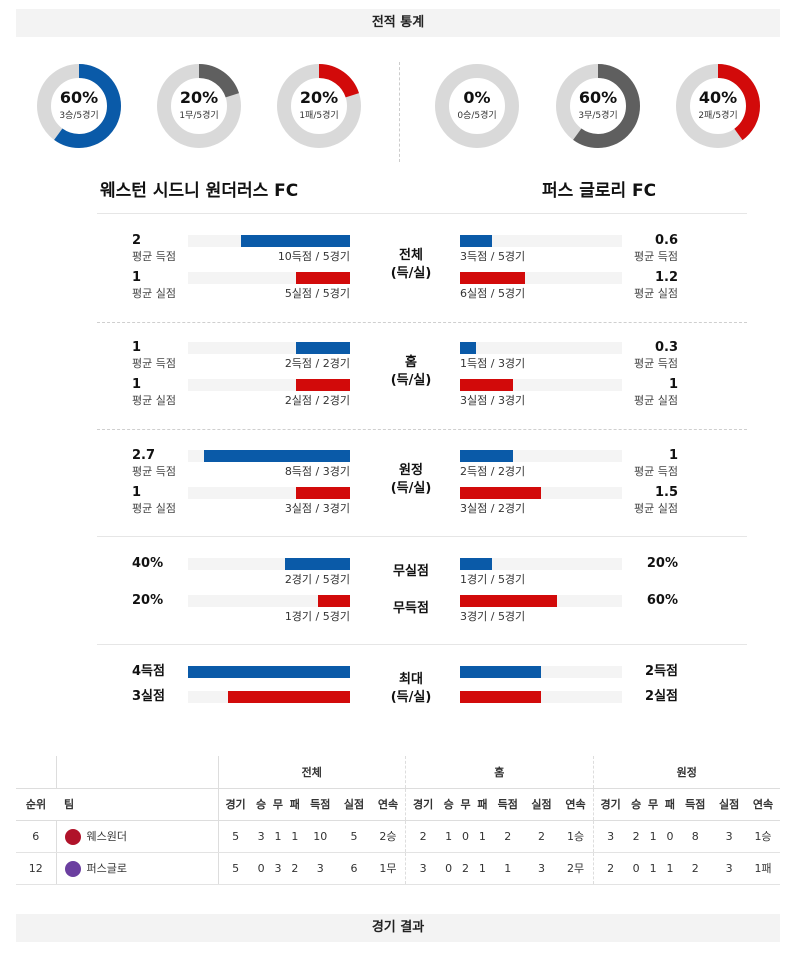 This screenshot has width=800, height=954. I want to click on donut-caption: 1무/5경기, so click(199, 116).